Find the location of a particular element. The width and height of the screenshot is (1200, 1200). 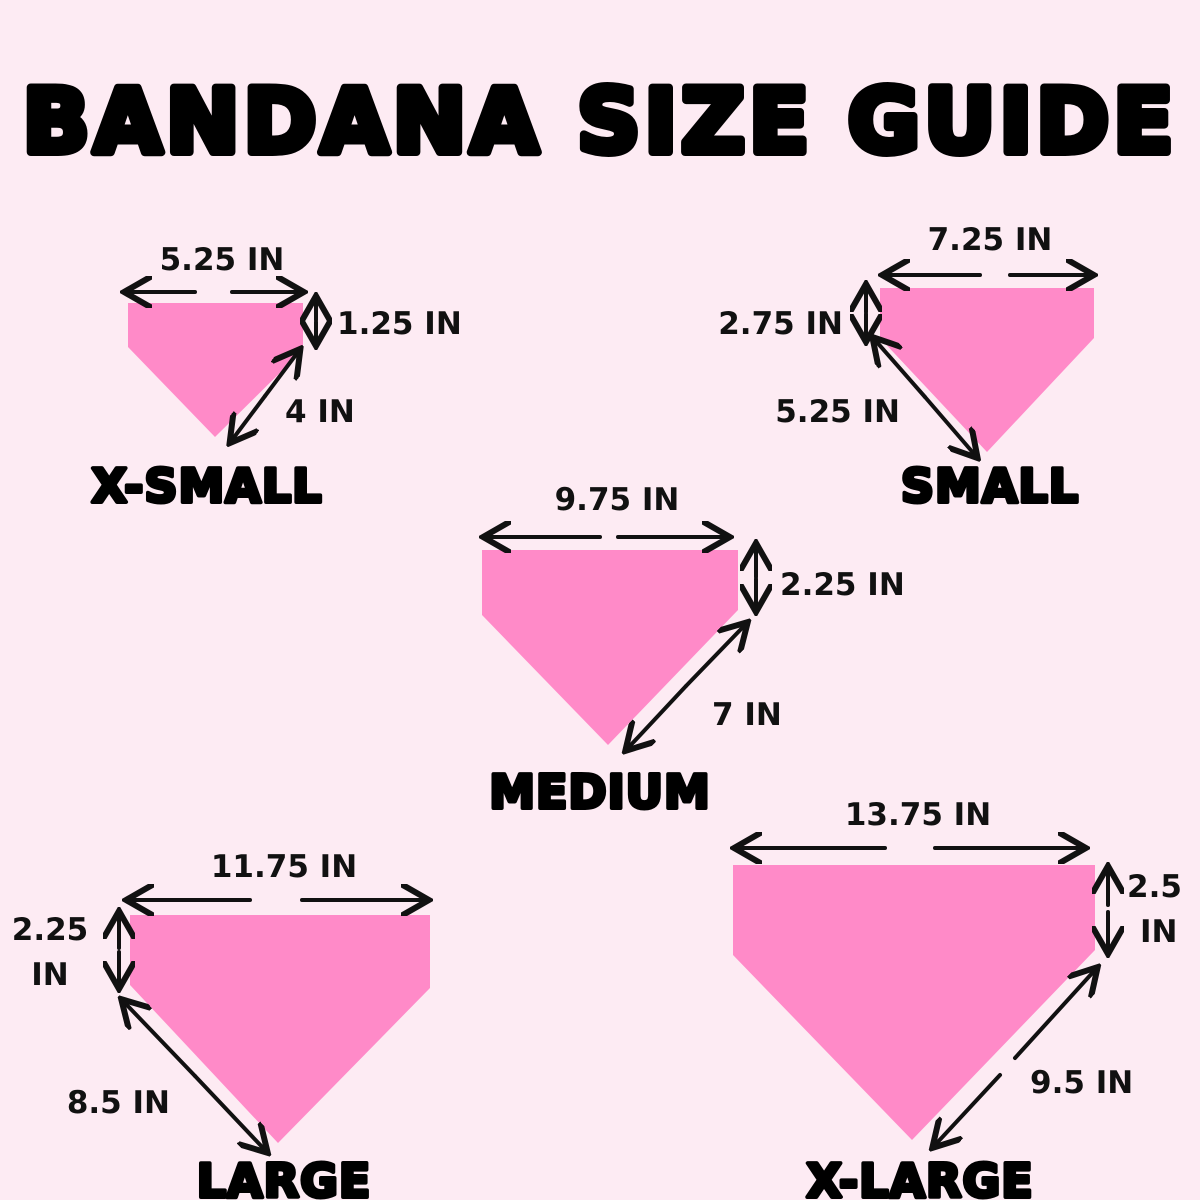

xsmall-group: 5.25 IN 1.25 IN 4 IN X-SMALL is located at coordinates (276, 378).